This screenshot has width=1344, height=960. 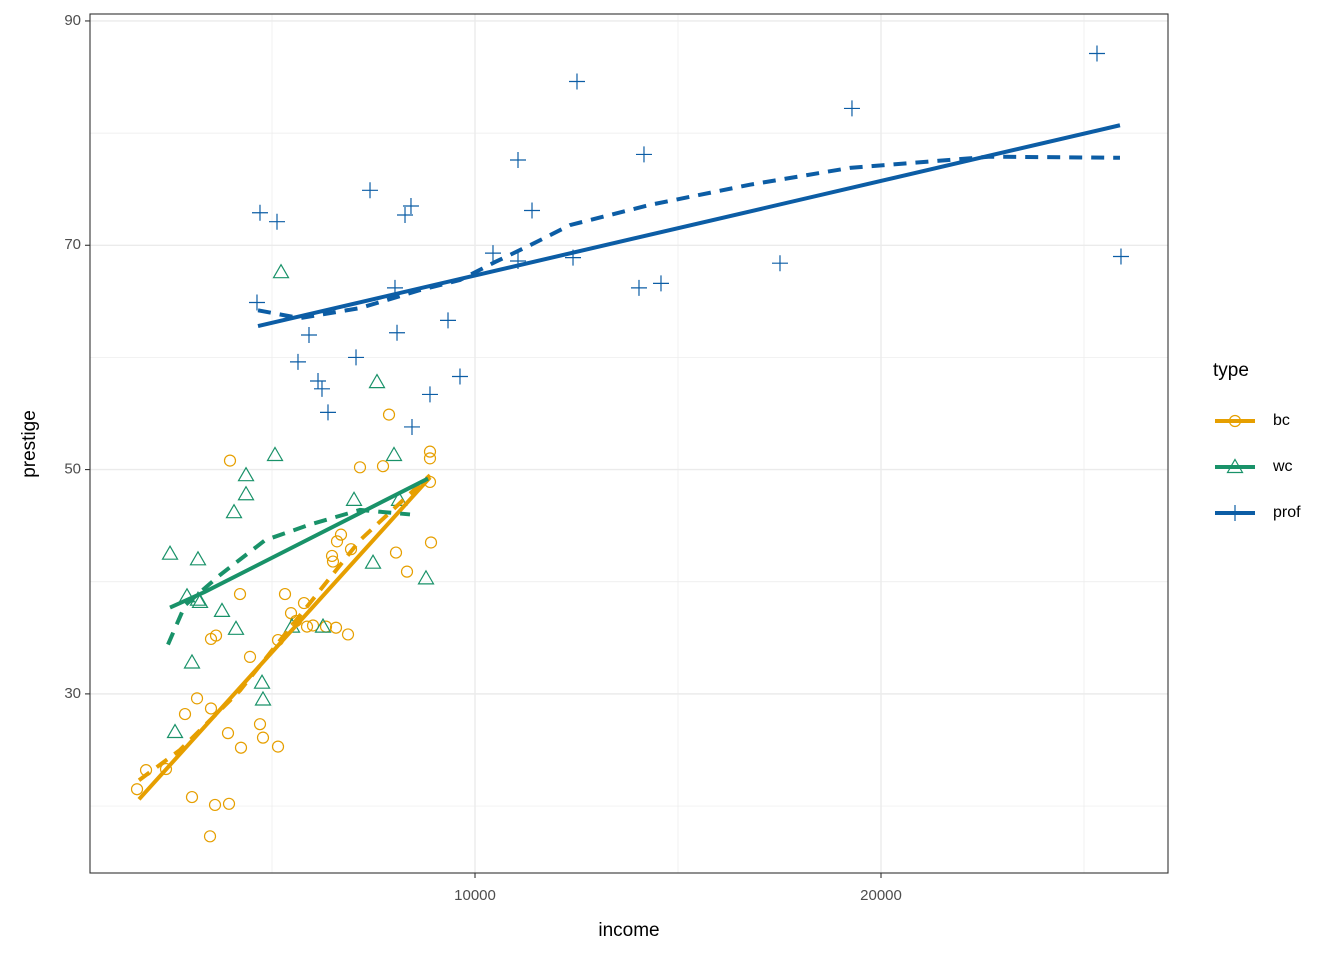 What do you see at coordinates (72, 20) in the screenshot?
I see `y-tick-label: 90` at bounding box center [72, 20].